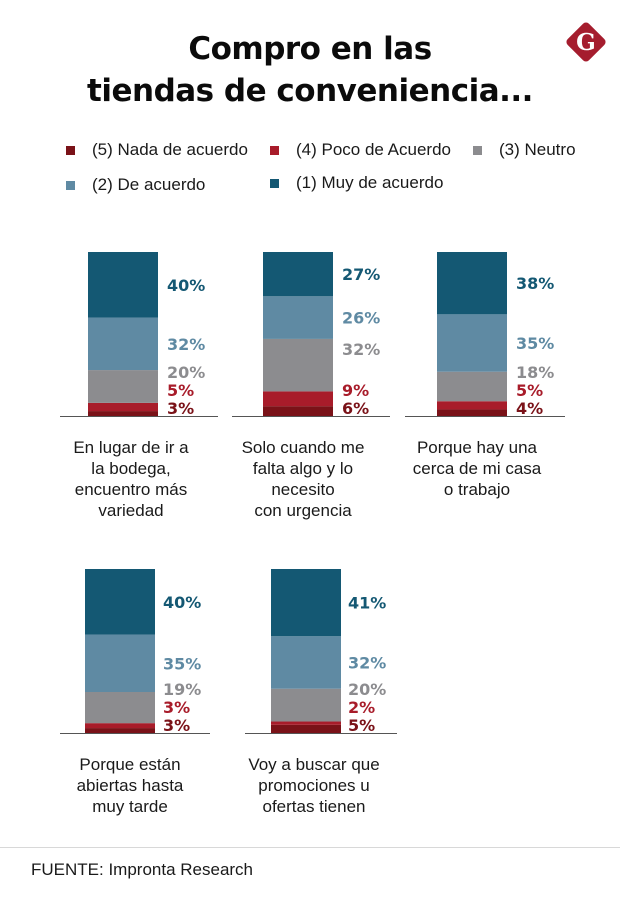 The width and height of the screenshot is (620, 909). What do you see at coordinates (142, 869) in the screenshot?
I see `source-note: FUENTE: Impronta Research` at bounding box center [142, 869].